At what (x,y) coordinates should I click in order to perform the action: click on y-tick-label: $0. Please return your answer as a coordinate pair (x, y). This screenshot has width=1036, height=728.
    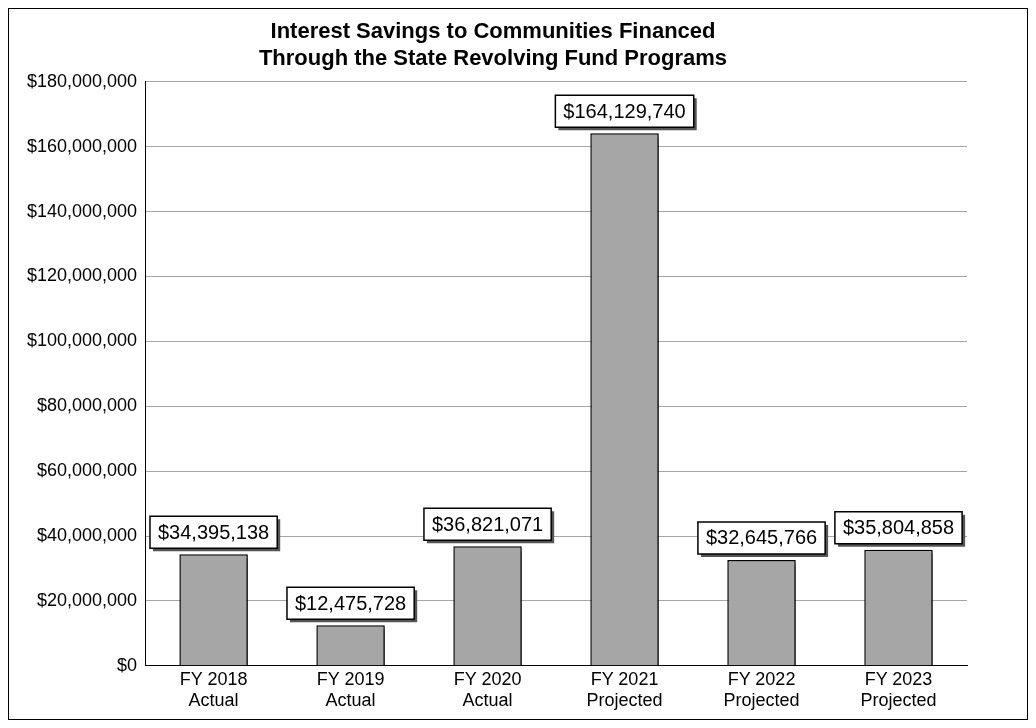
    Looking at the image, I should click on (127, 664).